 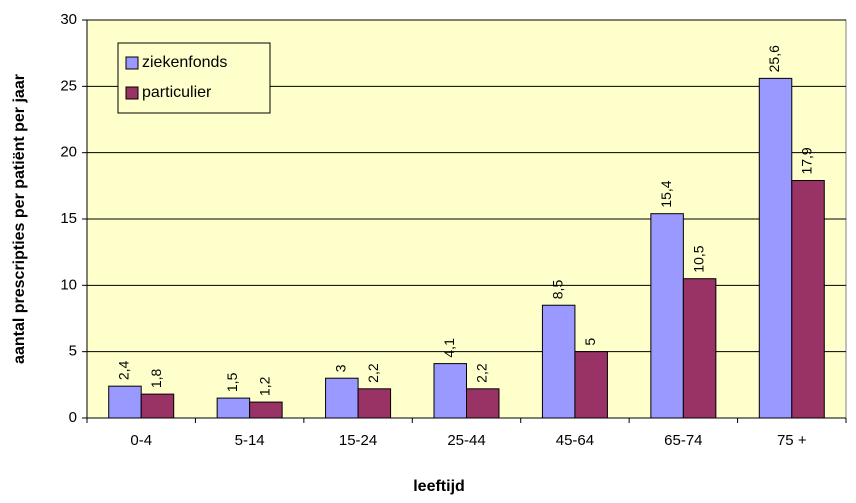 What do you see at coordinates (683, 440) in the screenshot?
I see `x-tick-label: 65-74` at bounding box center [683, 440].